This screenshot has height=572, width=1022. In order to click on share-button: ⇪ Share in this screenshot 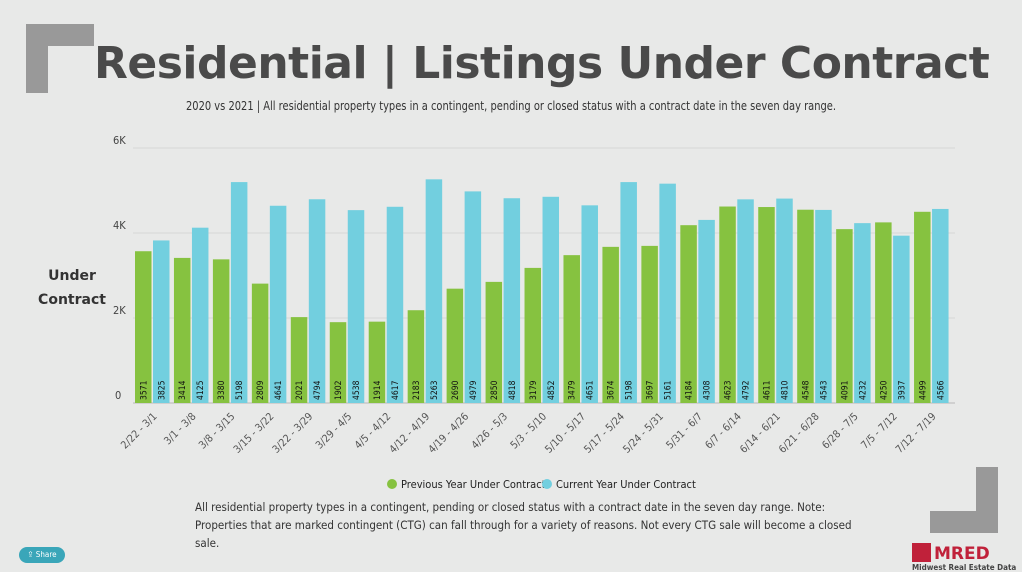, I will do `click(42, 555)`.